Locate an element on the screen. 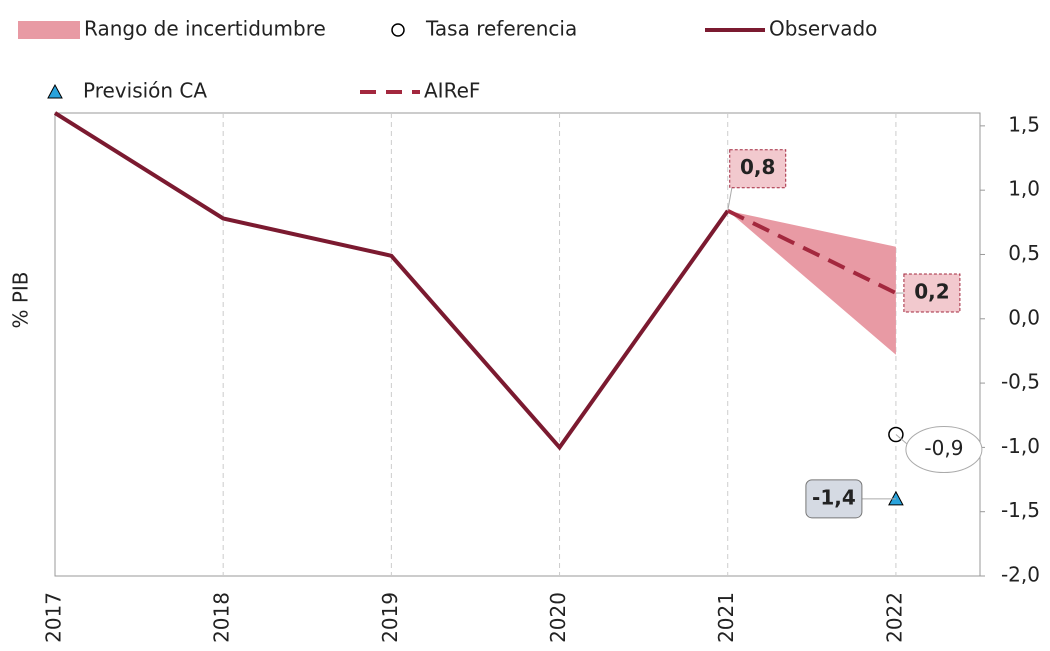 The height and width of the screenshot is (651, 1050). x-tick-label: 2017 is located at coordinates (54, 617).